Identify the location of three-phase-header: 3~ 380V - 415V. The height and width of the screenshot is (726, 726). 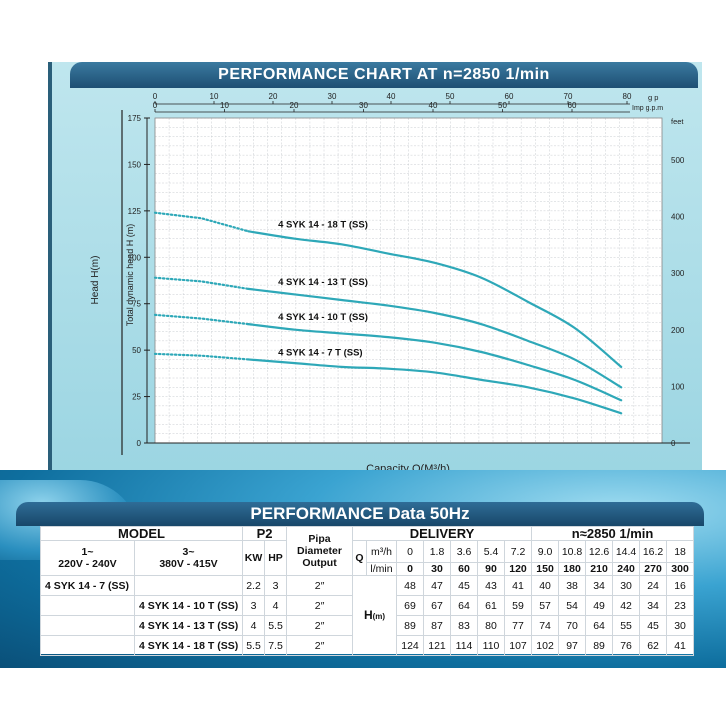
(188, 558).